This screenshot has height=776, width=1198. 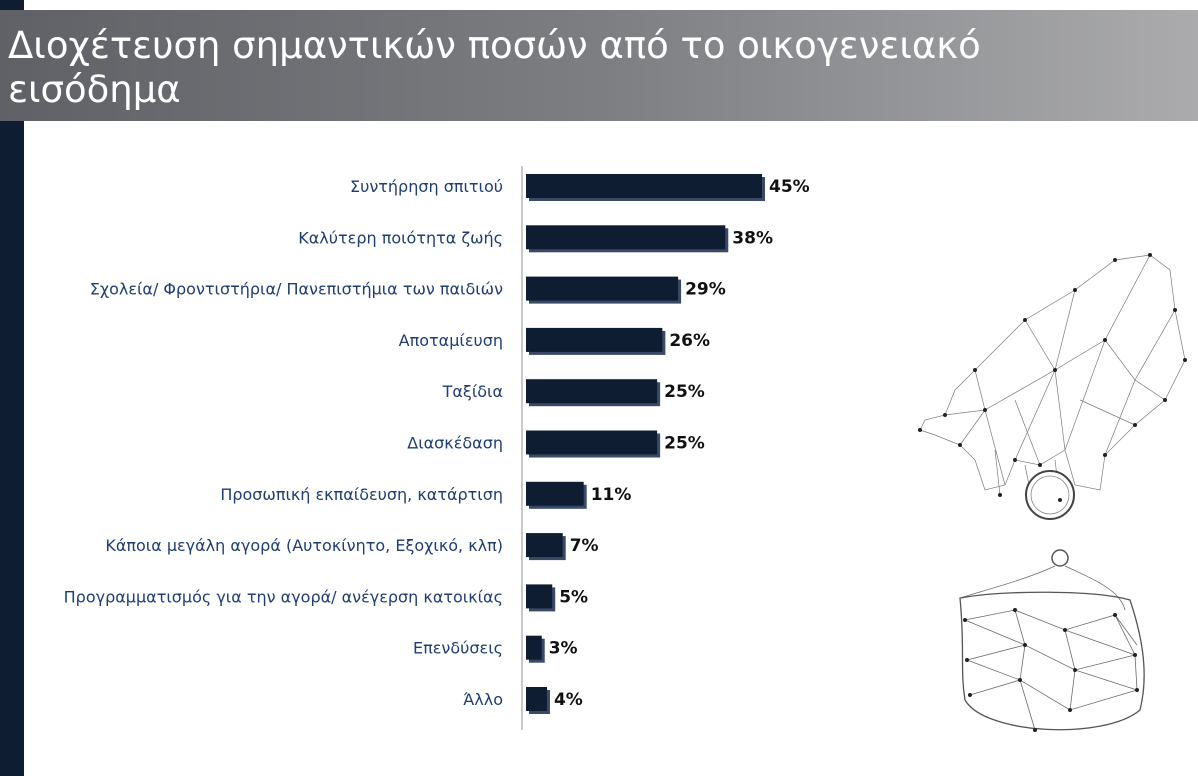 I want to click on polygonal-hand-icon, so click(x=1052, y=377).